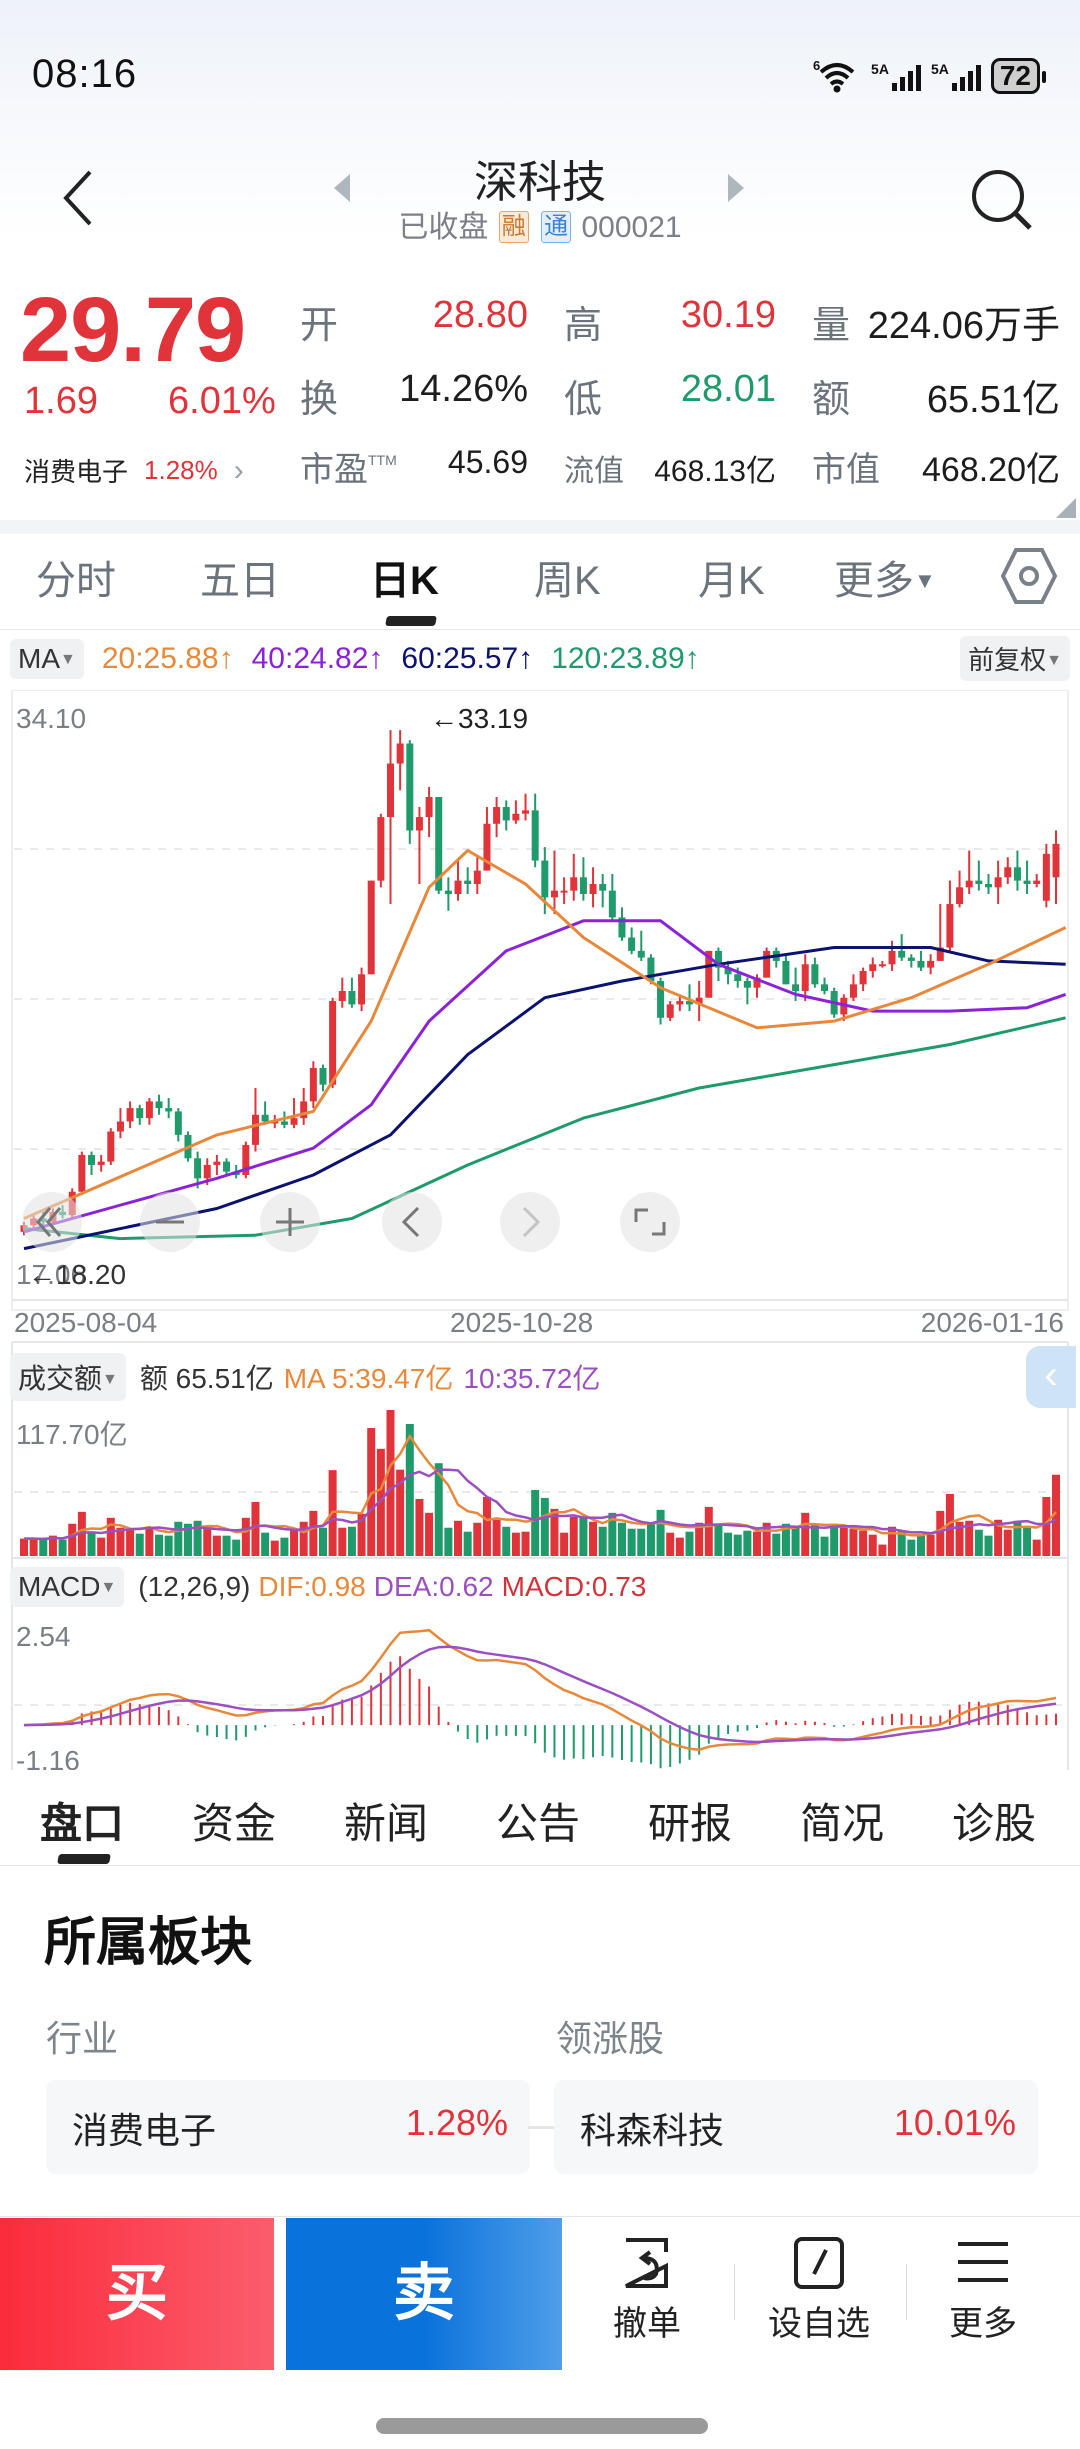 This screenshot has width=1080, height=2449. What do you see at coordinates (1029, 576) in the screenshot?
I see `chart-settings-icon` at bounding box center [1029, 576].